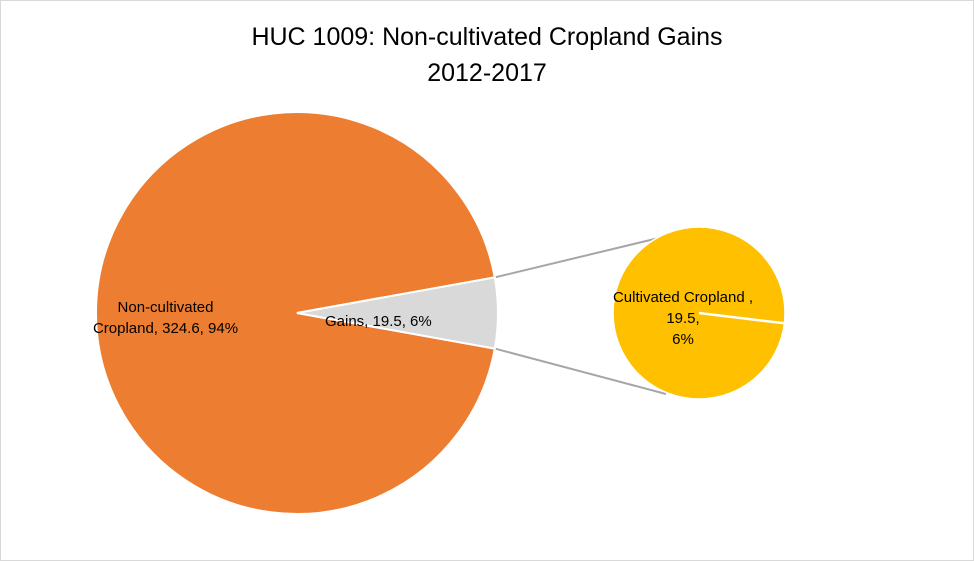 The width and height of the screenshot is (974, 561). What do you see at coordinates (683, 297) in the screenshot?
I see `data-label-cultivated-line1: Cultivated Cropland ,` at bounding box center [683, 297].